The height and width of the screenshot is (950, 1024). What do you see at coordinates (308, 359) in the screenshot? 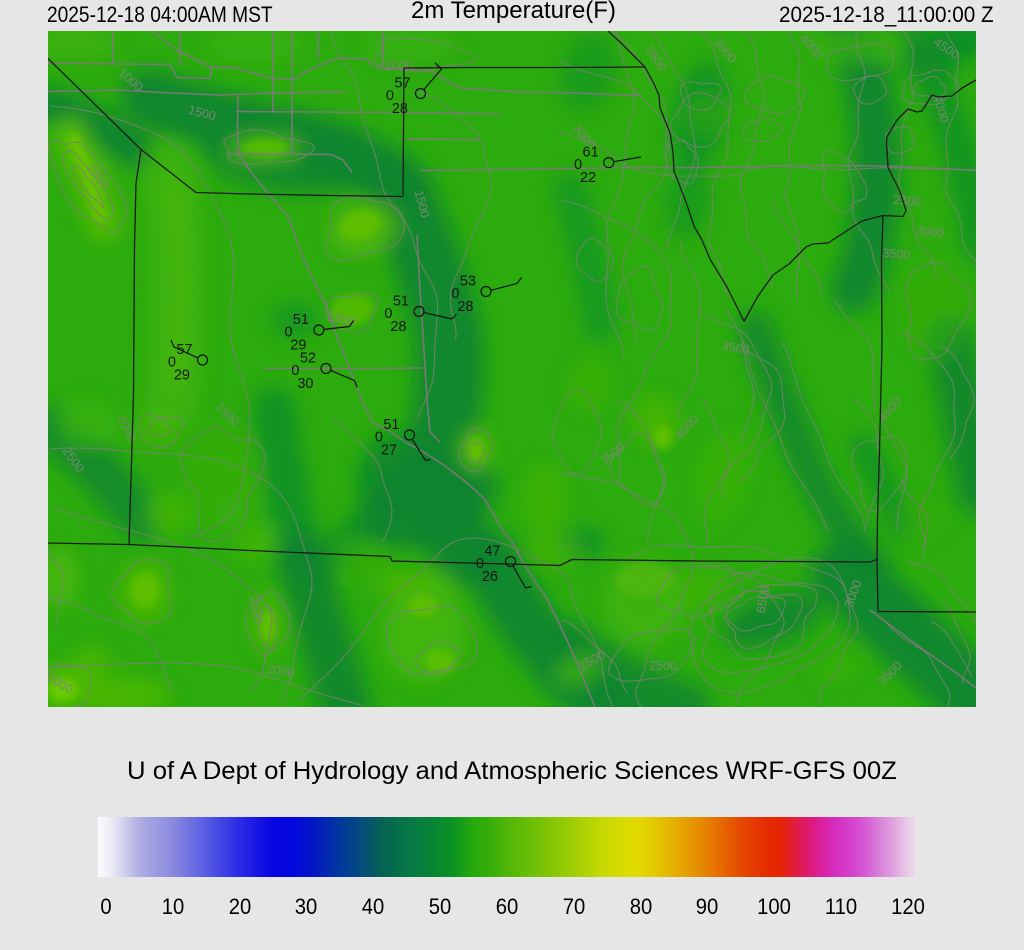
I see `svg-text: 52` at bounding box center [308, 359].